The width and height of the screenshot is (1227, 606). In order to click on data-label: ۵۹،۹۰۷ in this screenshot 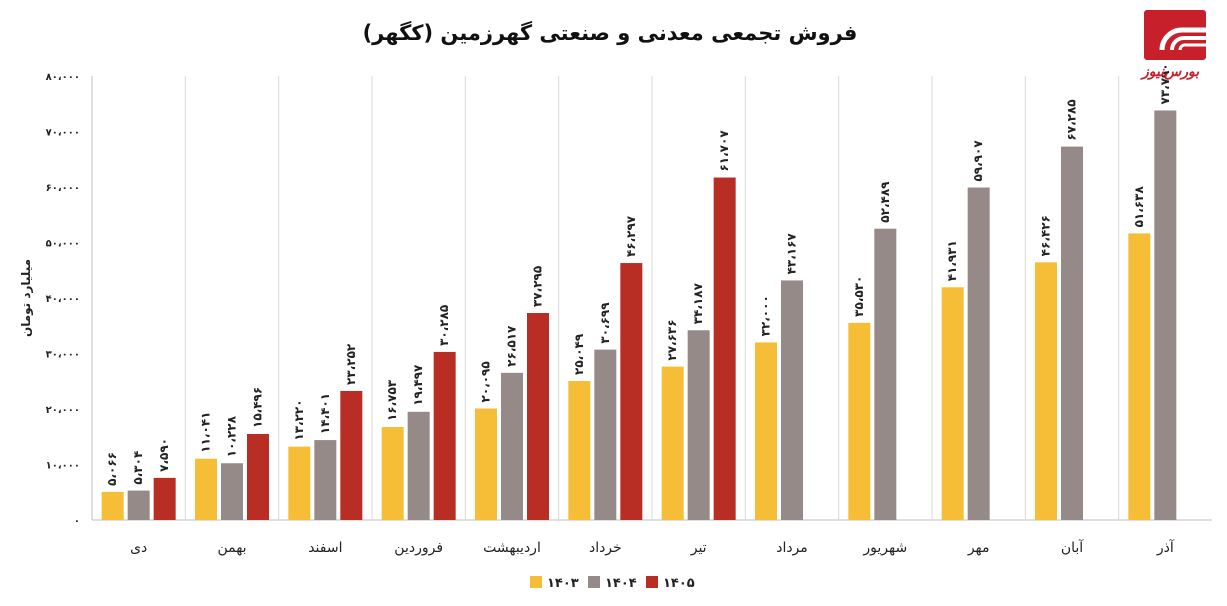, I will do `click(978, 161)`.